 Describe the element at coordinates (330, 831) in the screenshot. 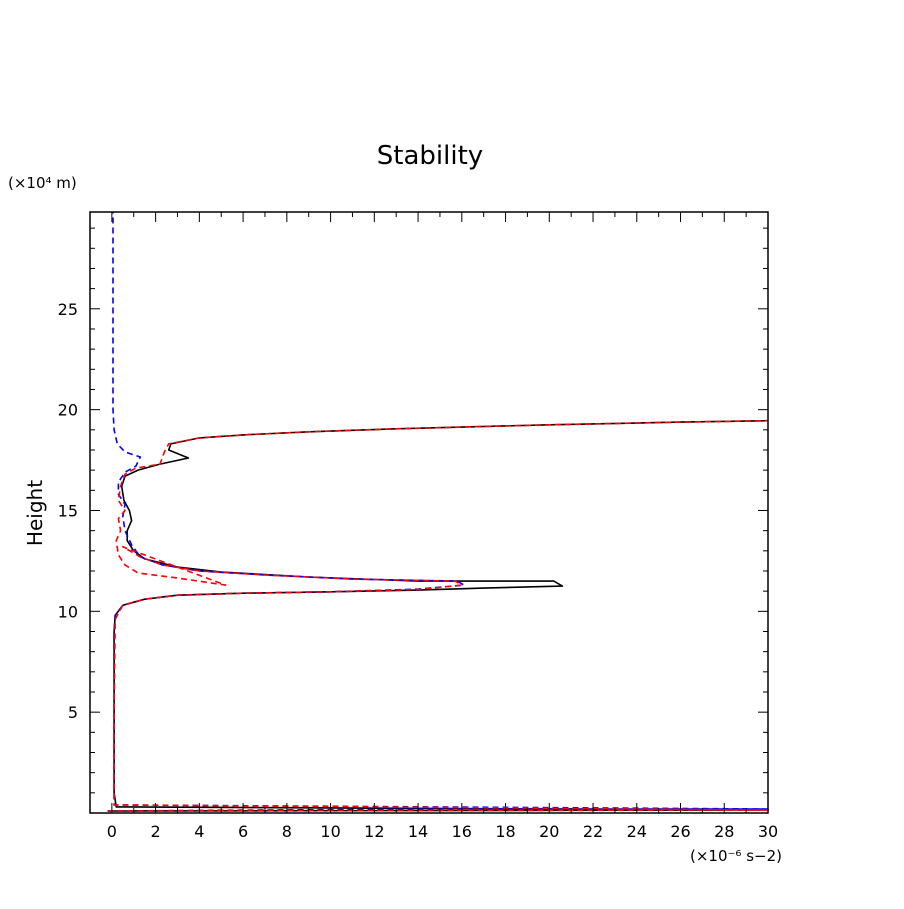

I see `x-tick-label: 10` at that location.